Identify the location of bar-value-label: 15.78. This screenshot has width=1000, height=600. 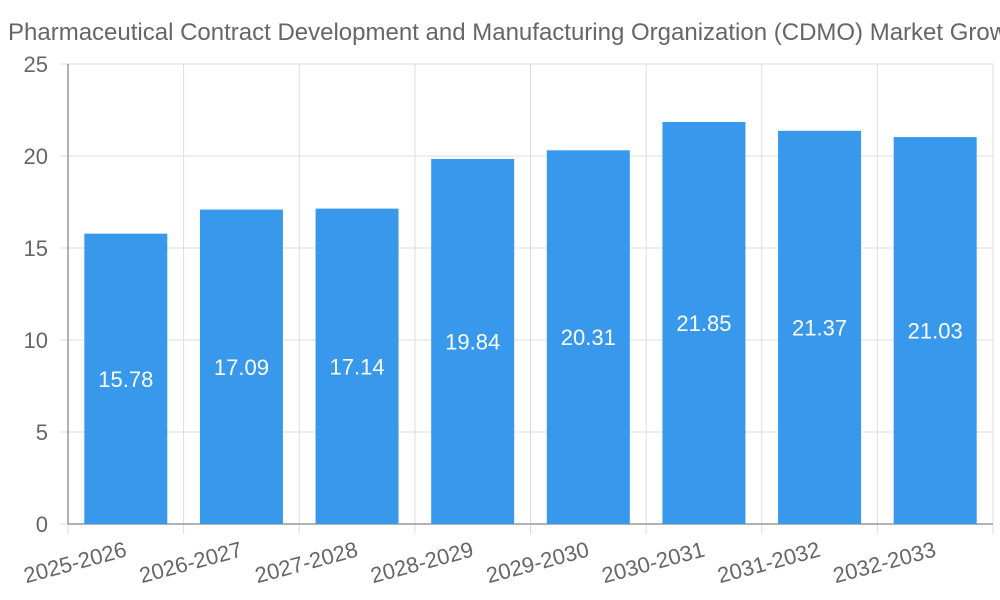
(125, 379).